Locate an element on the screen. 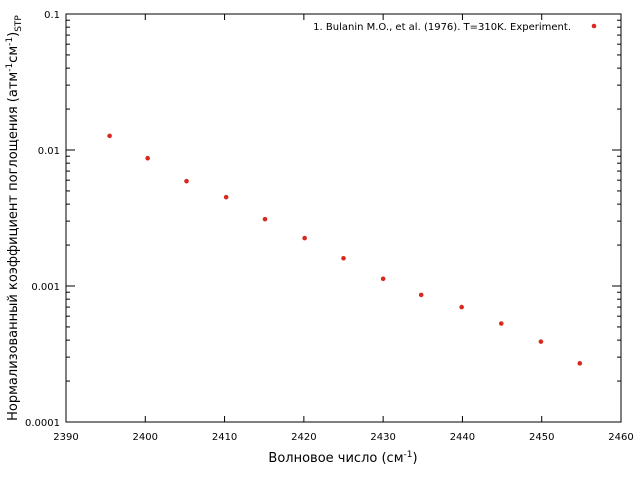  y-axis-title-mid: см is located at coordinates (13, 54).